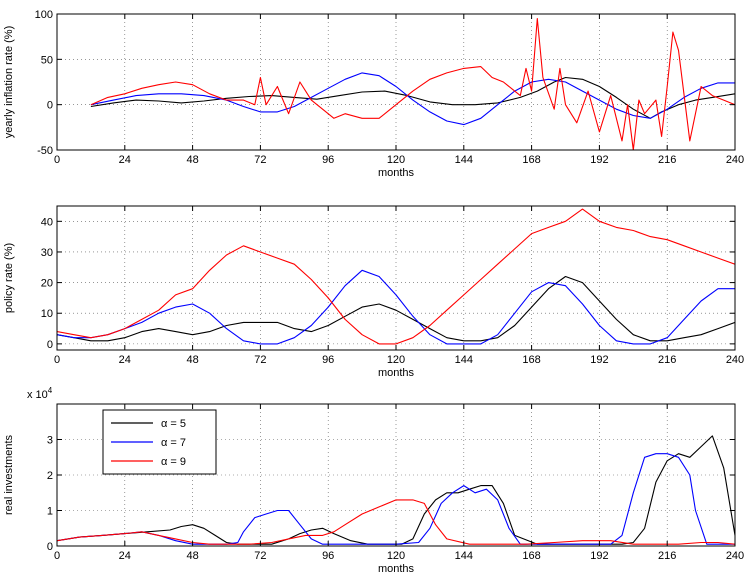 The width and height of the screenshot is (749, 580). I want to click on y-tick-label: 3, so click(50, 441).